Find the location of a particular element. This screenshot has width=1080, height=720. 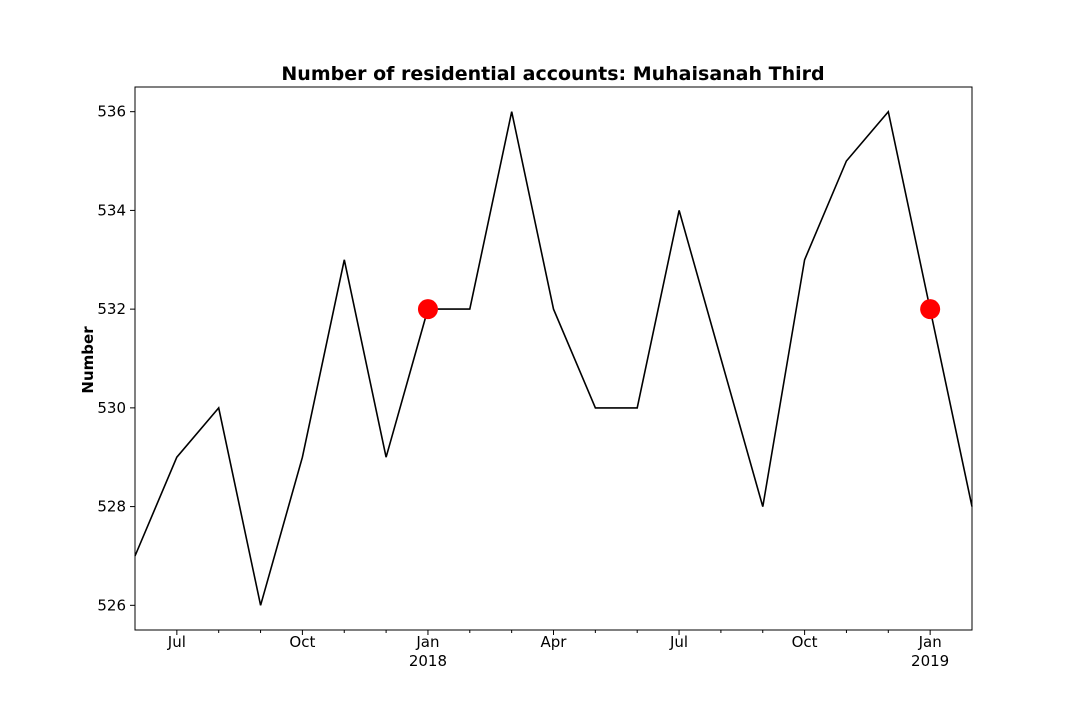

x-tick-label: Apr is located at coordinates (554, 642).